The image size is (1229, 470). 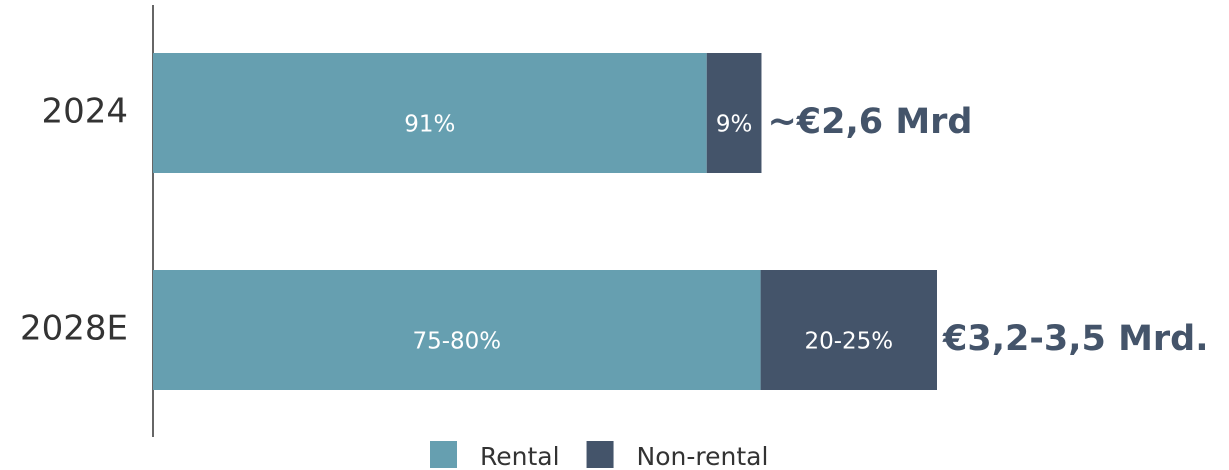 What do you see at coordinates (703, 456) in the screenshot?
I see `legend-label: Non-rental` at bounding box center [703, 456].